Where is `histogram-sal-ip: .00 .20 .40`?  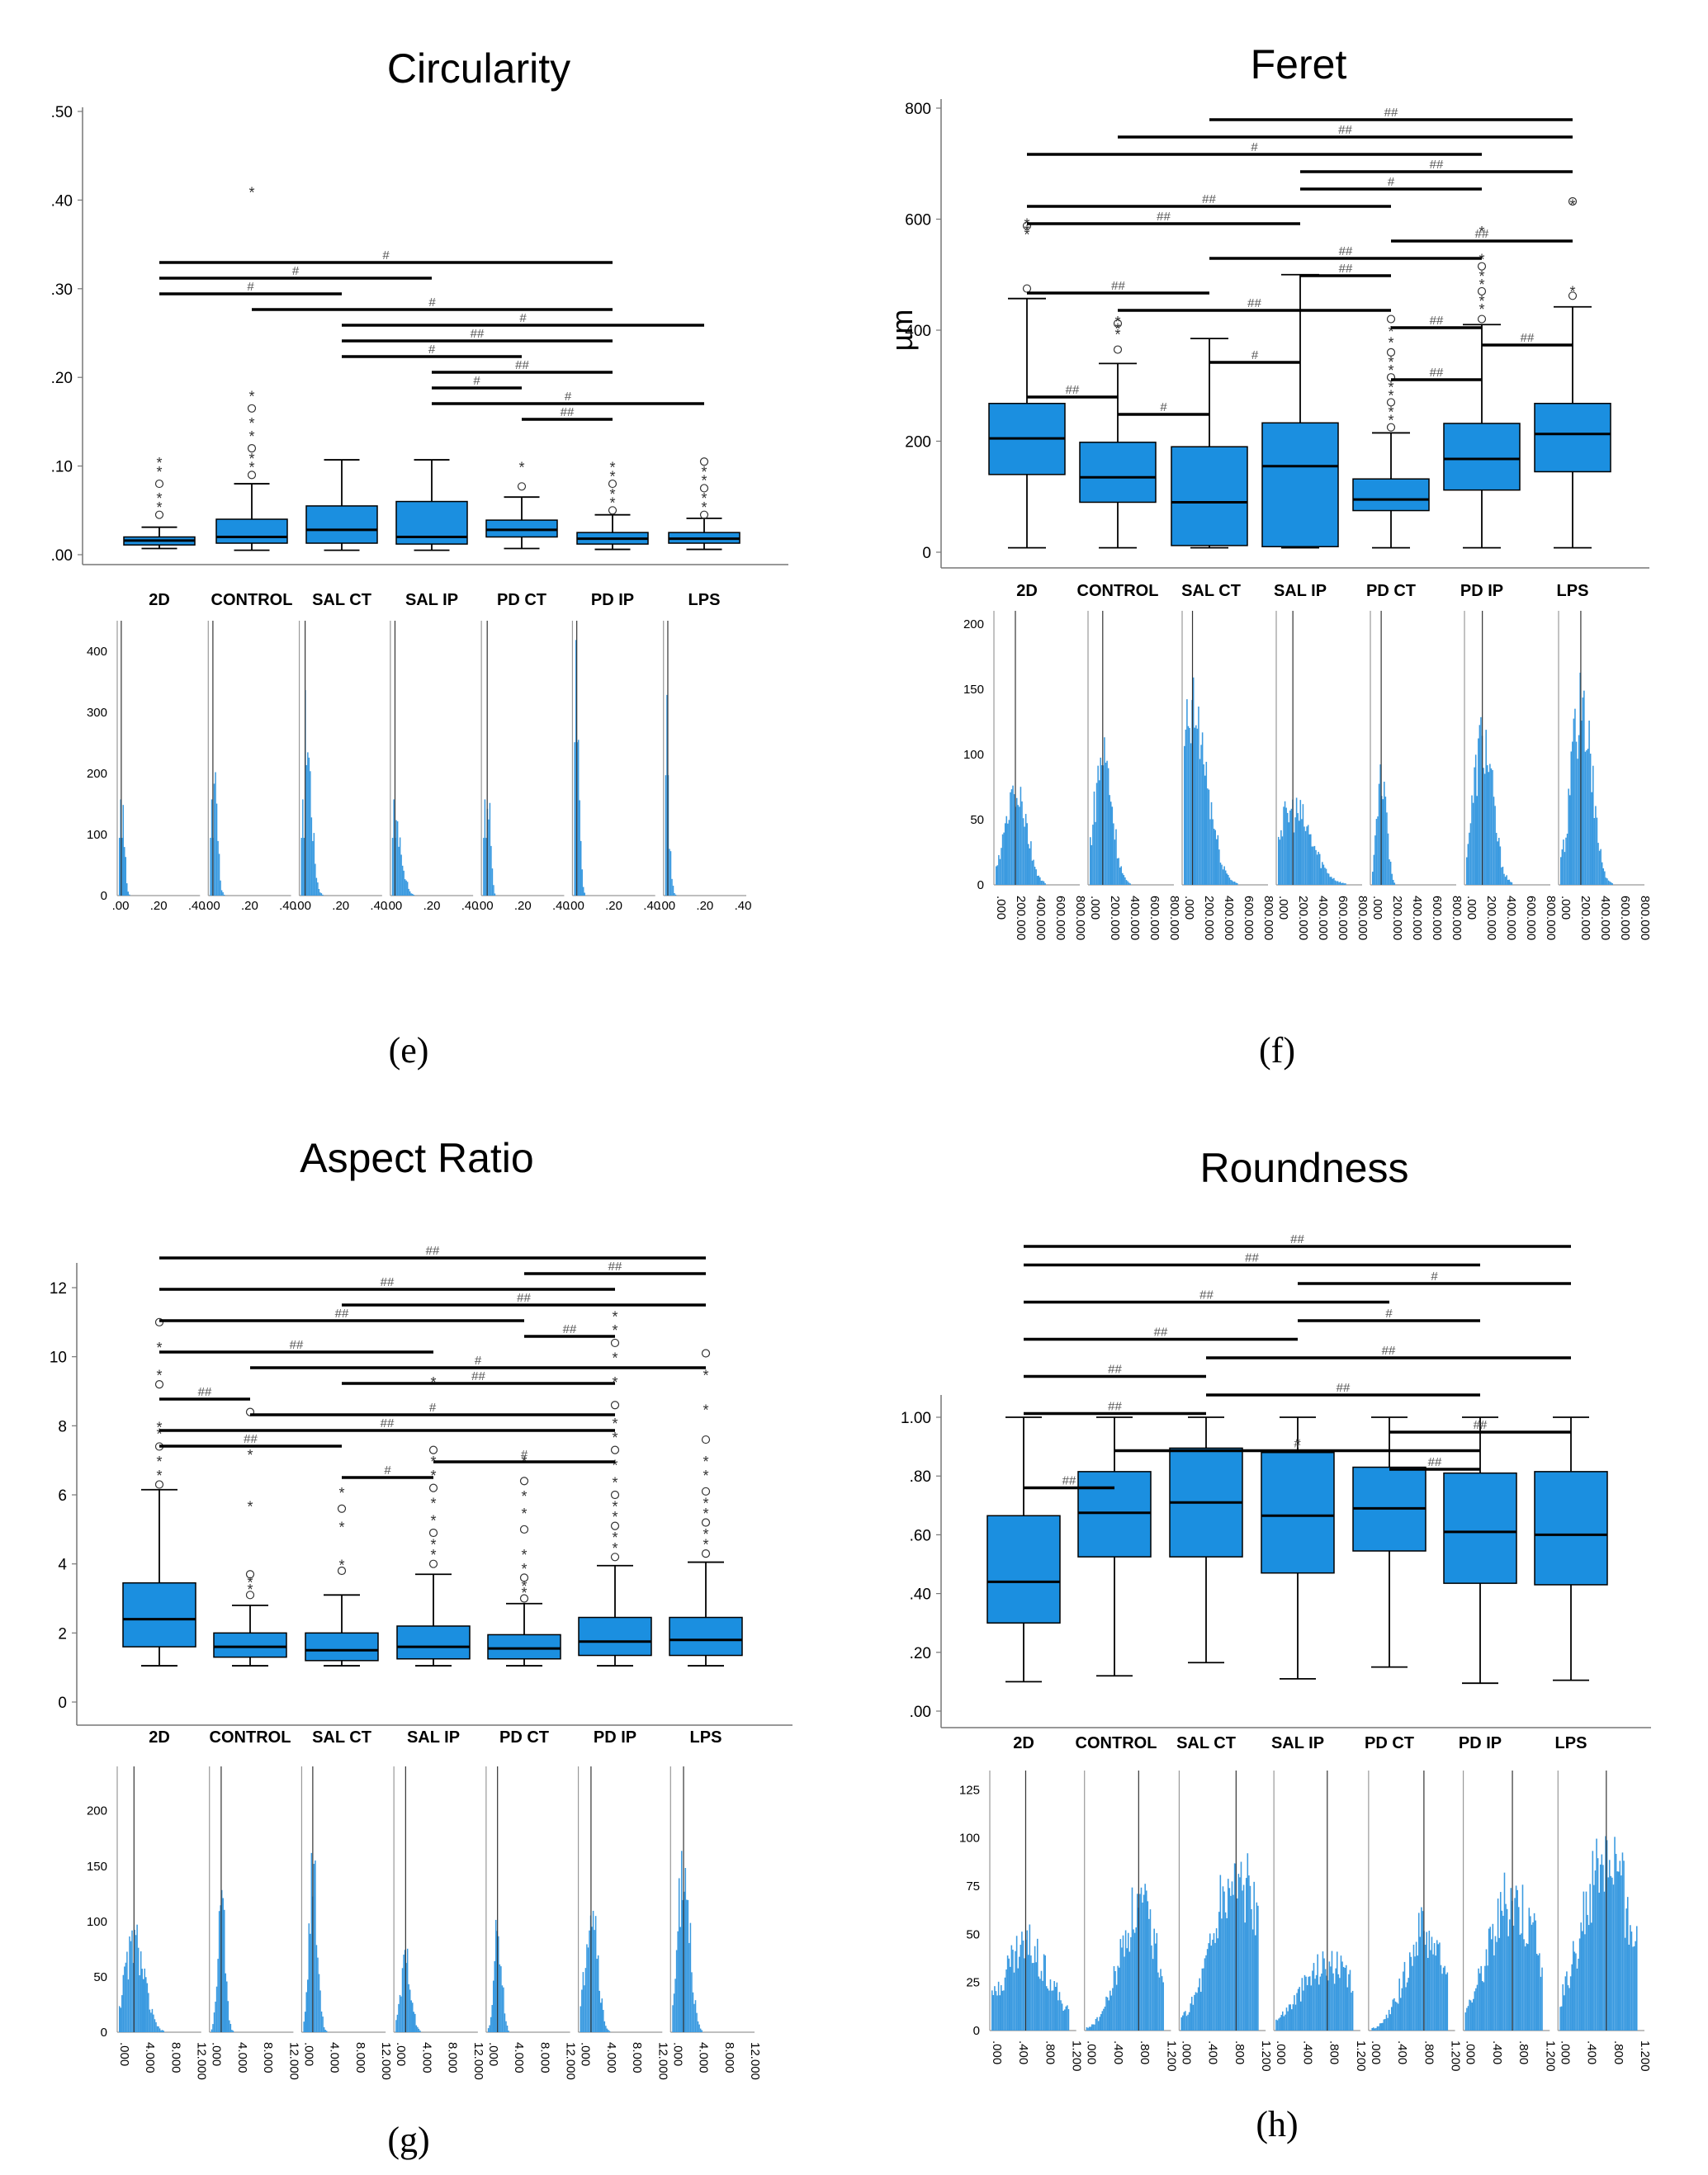
histogram-sal-ip: .00 .20 .40 is located at coordinates (432, 767).